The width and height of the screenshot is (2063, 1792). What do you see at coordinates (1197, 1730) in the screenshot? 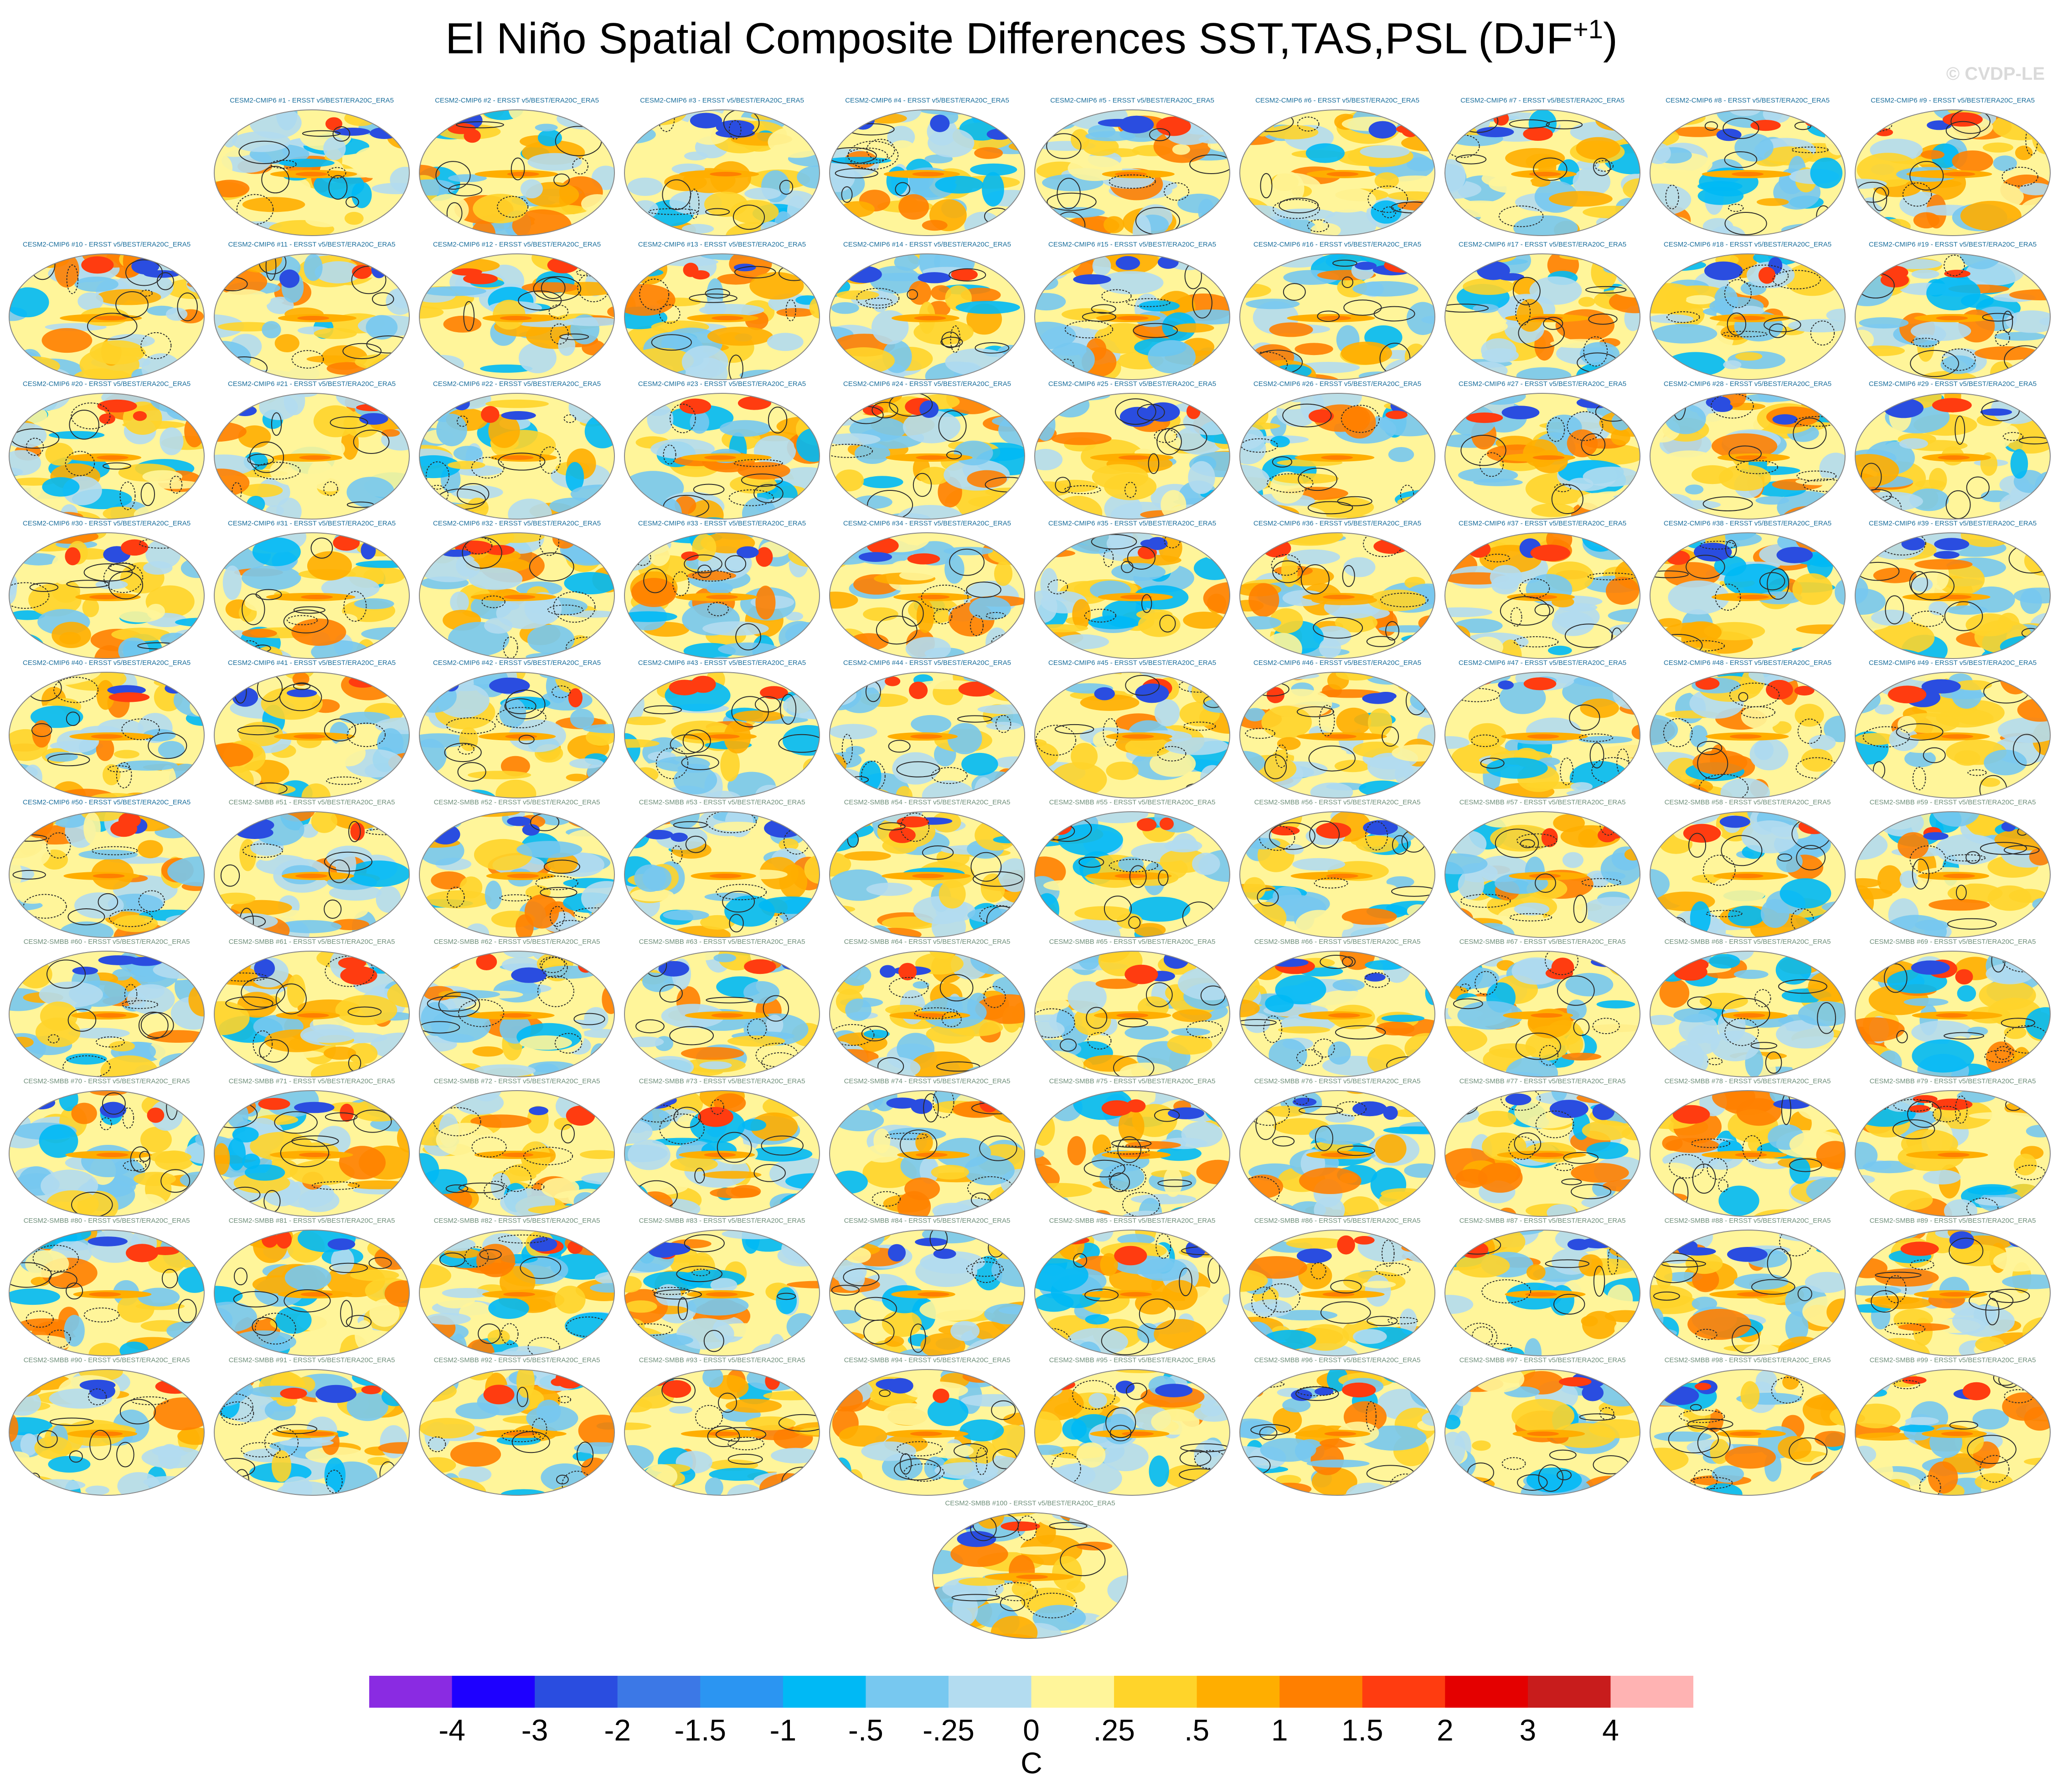
I see `colorbar-tick-label: .5` at bounding box center [1197, 1730].